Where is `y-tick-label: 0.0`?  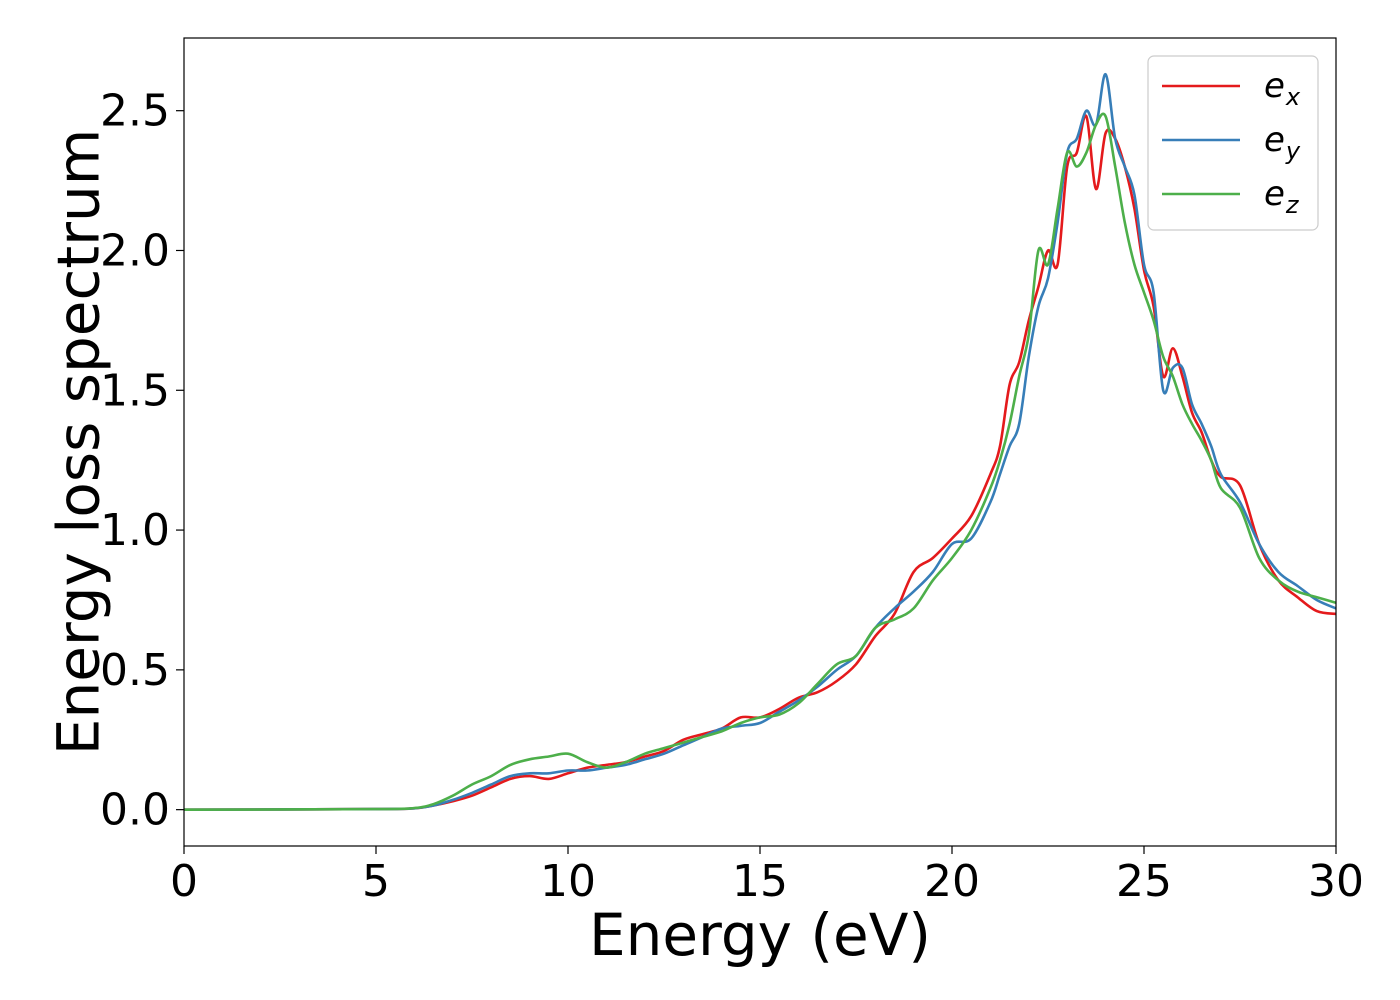
y-tick-label: 0.0 is located at coordinates (135, 810).